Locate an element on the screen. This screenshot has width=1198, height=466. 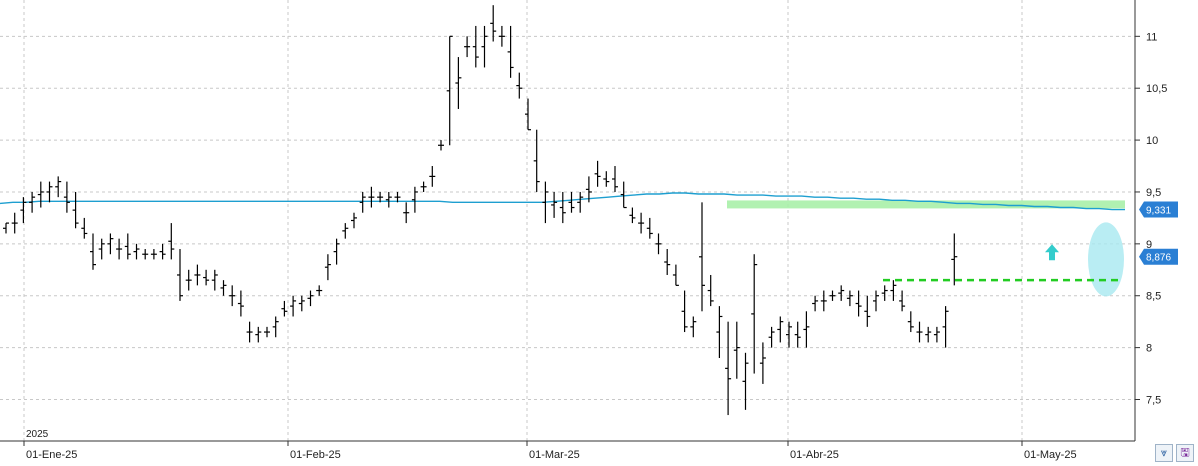
ma-value-tag: 9,331 is located at coordinates (1158, 211).